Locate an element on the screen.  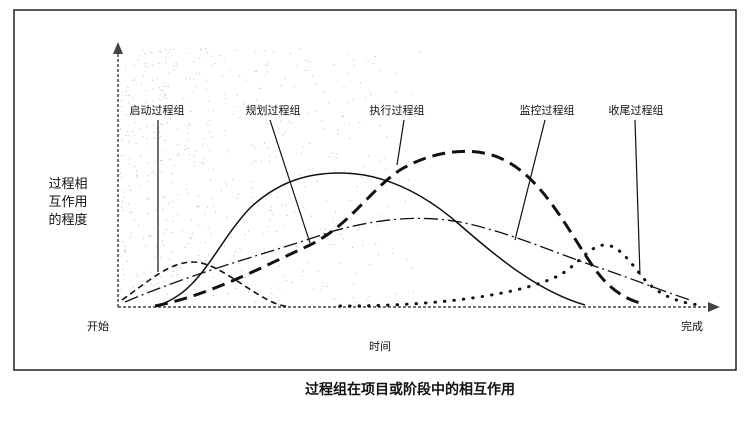
y-axis-label-line-1: 过程相 is located at coordinates (67, 184).